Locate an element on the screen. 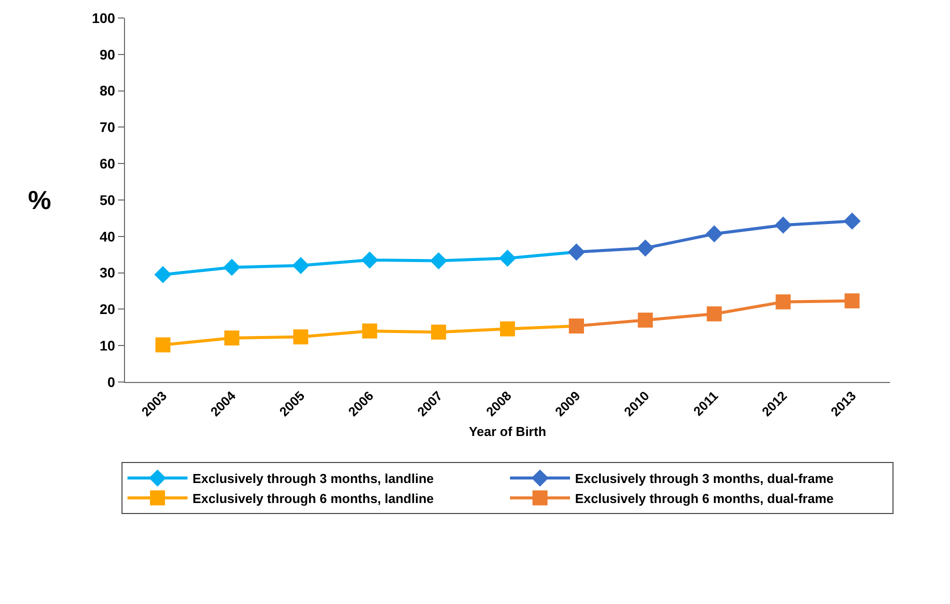 Image resolution: width=950 pixels, height=604 pixels. y-axis-title: % is located at coordinates (40, 200).